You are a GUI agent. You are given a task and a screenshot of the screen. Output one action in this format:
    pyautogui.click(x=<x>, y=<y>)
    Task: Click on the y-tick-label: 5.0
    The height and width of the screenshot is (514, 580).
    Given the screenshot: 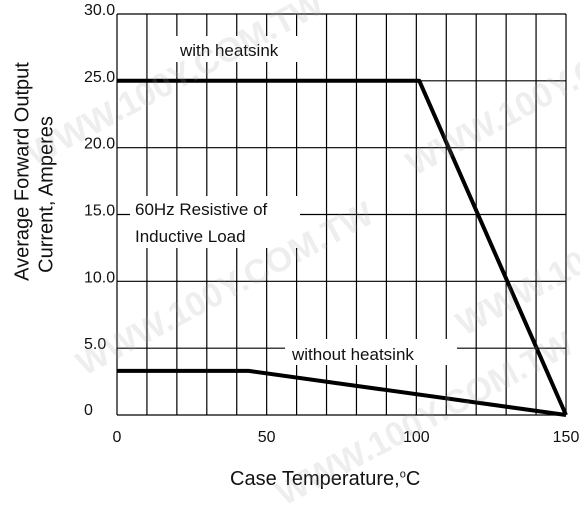 What is the action you would take?
    pyautogui.click(x=95, y=344)
    